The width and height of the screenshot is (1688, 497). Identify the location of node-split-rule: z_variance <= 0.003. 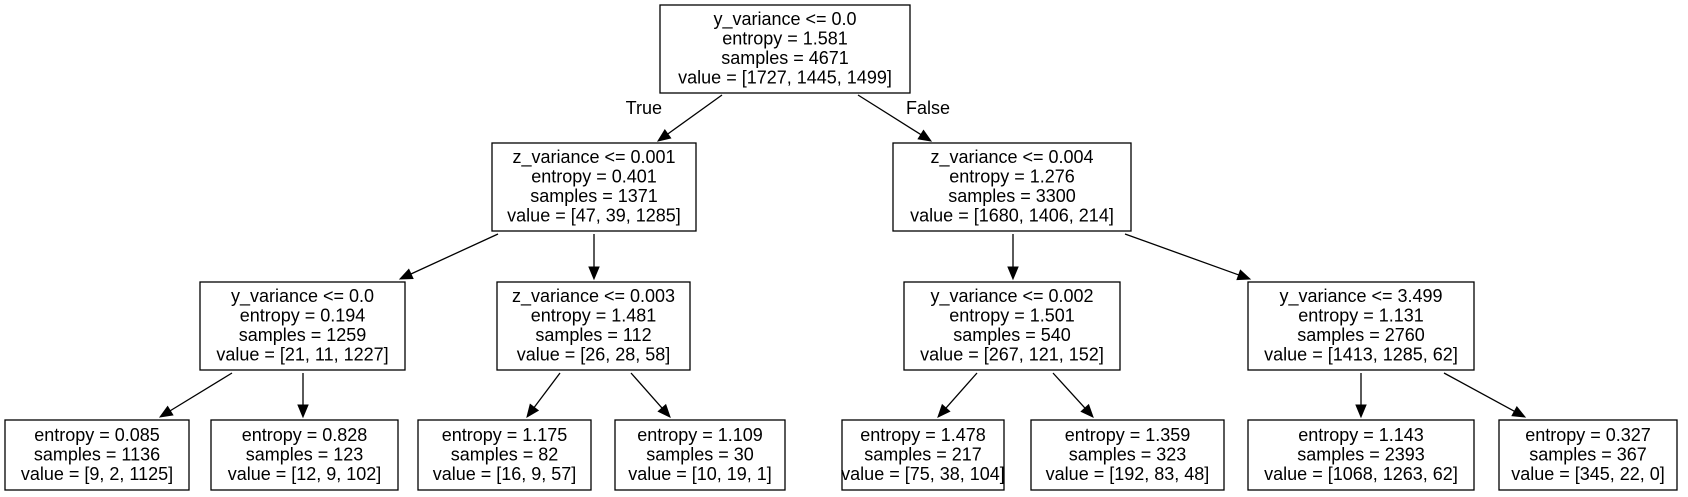
(593, 296).